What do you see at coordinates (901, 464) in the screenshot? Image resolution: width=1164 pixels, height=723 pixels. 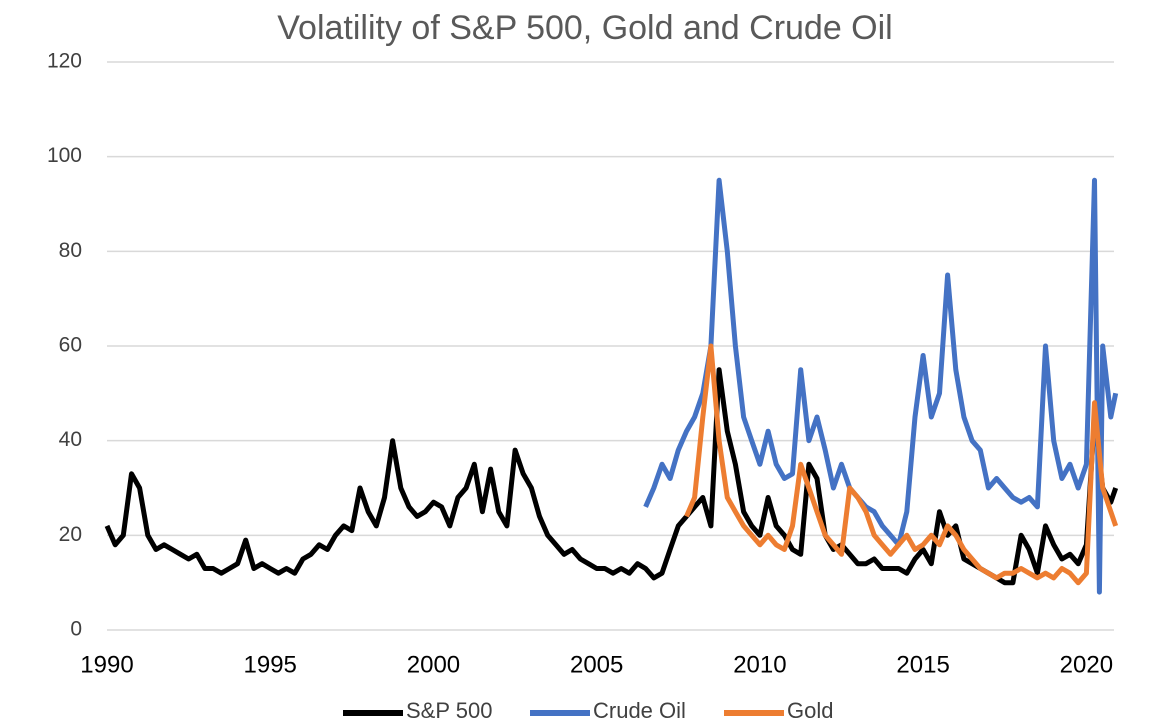 I see `series-line` at bounding box center [901, 464].